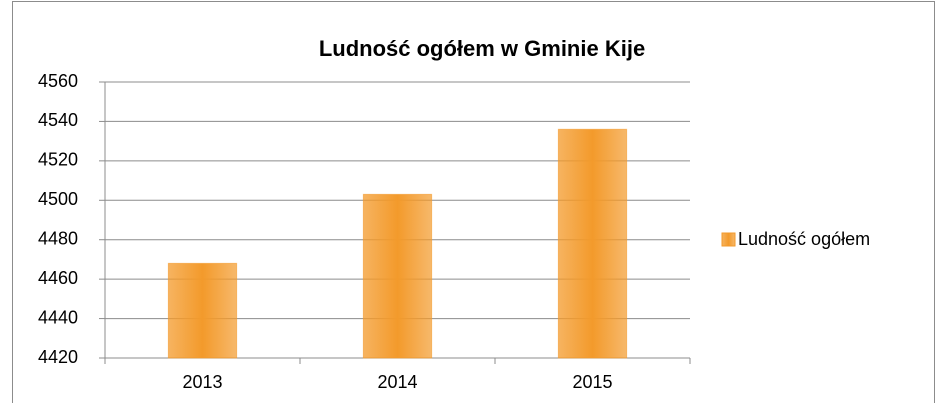 The width and height of the screenshot is (936, 403). What do you see at coordinates (592, 382) in the screenshot?
I see `x-tick-label: 2015` at bounding box center [592, 382].